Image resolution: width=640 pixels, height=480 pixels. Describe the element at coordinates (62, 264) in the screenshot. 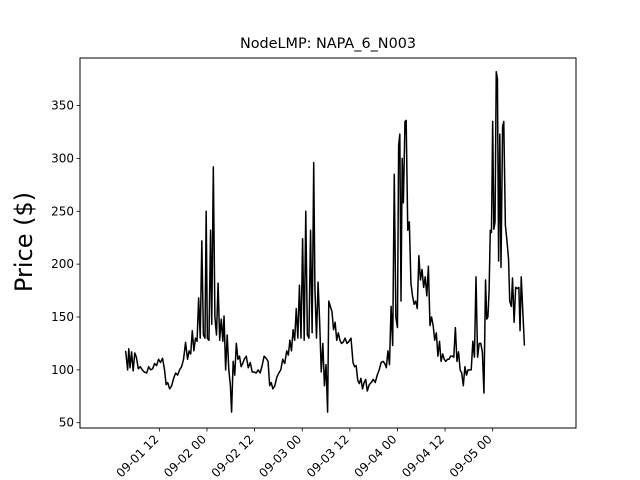

I see `y-tick-label: 200` at that location.